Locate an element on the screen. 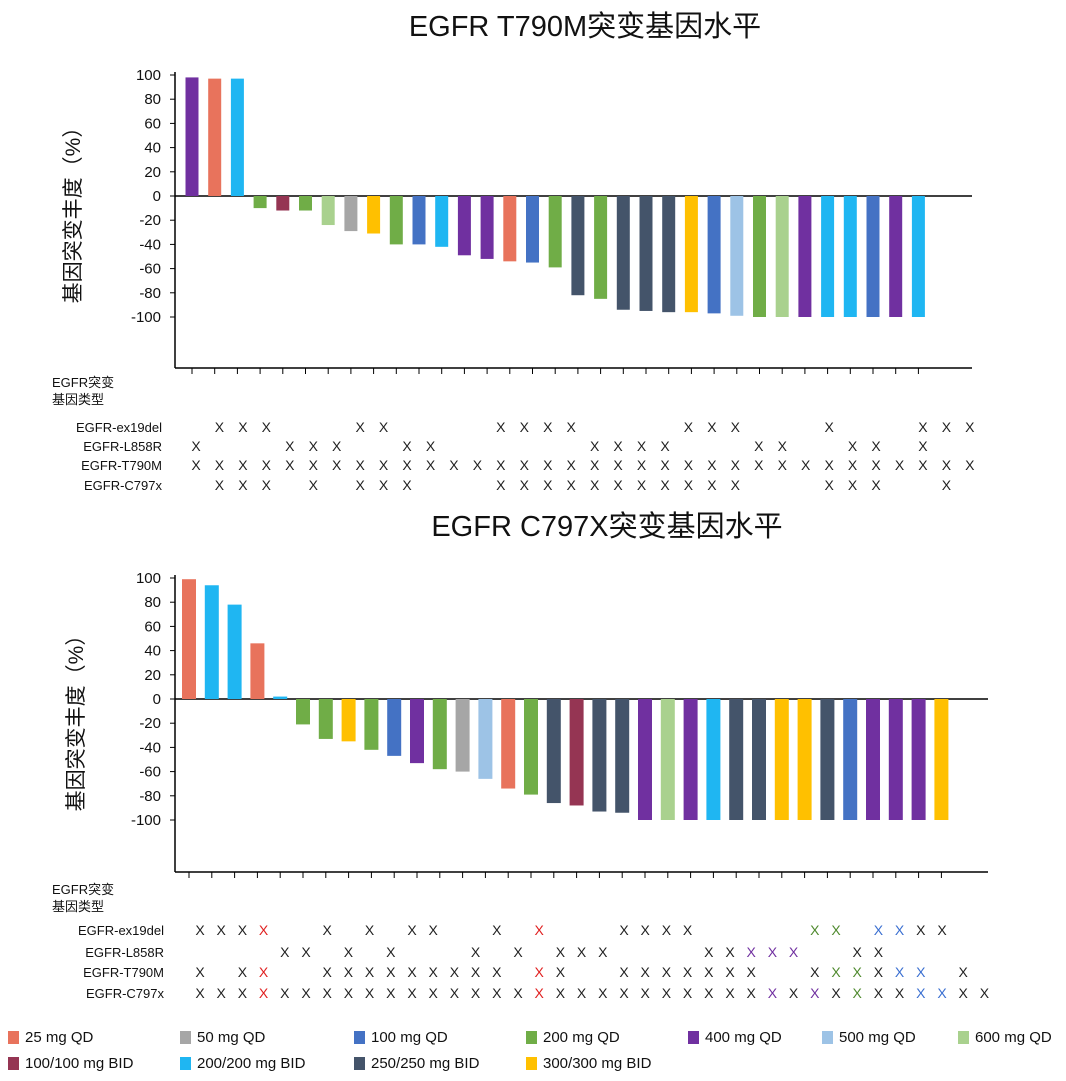  legend-label: 200 mg QD is located at coordinates (581, 1037).